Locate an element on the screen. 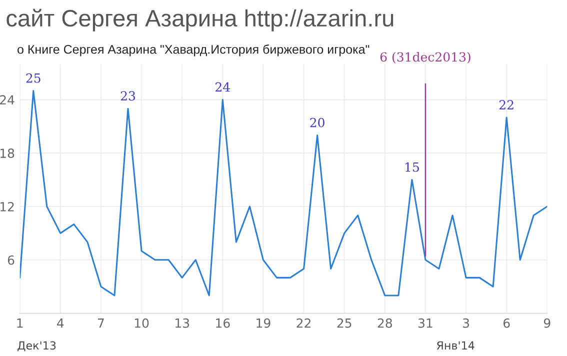  x-tick-label: 4 is located at coordinates (60, 323).